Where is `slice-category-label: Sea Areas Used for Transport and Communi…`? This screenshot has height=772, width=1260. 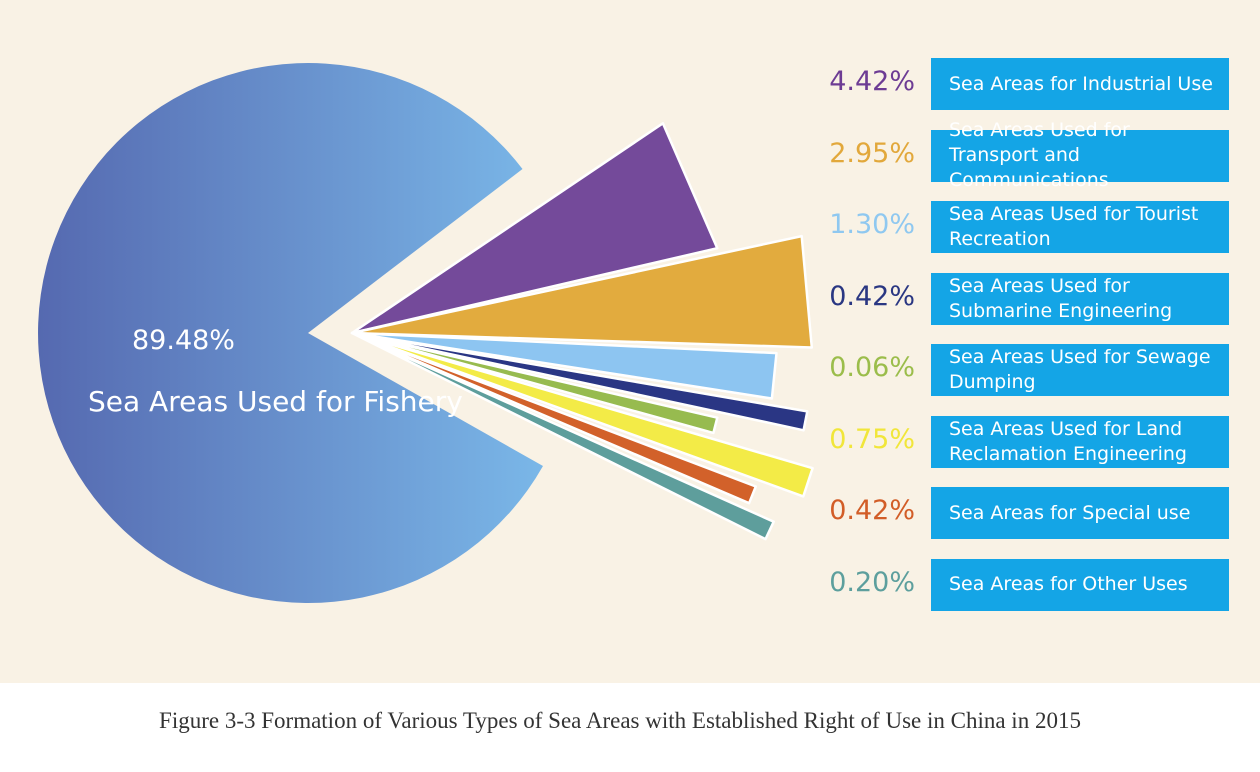 slice-category-label: Sea Areas Used for Transport and Communi… is located at coordinates (1080, 155).